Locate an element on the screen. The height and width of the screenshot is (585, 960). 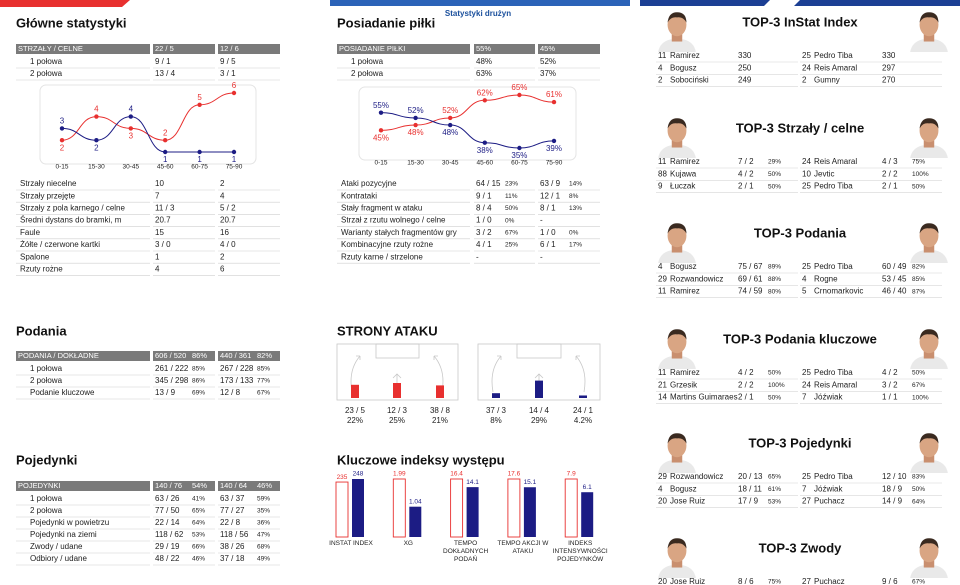
player-value: 17 / 9 is located at coordinates (748, 501).